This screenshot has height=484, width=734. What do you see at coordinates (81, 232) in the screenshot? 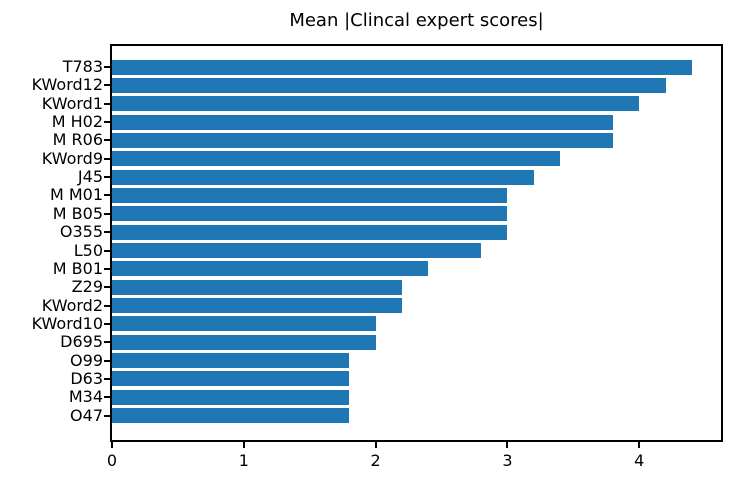
I see `y-tick-label: O355` at bounding box center [81, 232].